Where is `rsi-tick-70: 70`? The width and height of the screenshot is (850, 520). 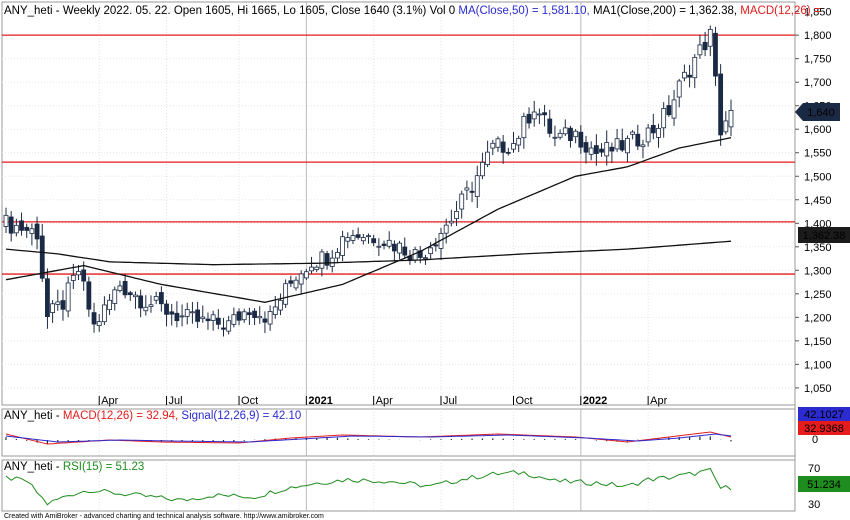
rsi-tick-70: 70 is located at coordinates (814, 469).